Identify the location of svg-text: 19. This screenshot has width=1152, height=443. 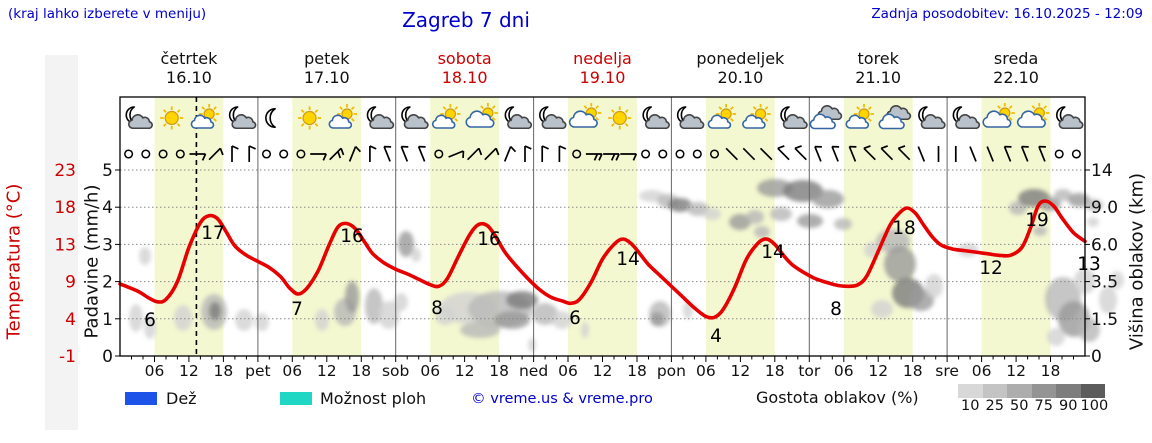
(1037, 220).